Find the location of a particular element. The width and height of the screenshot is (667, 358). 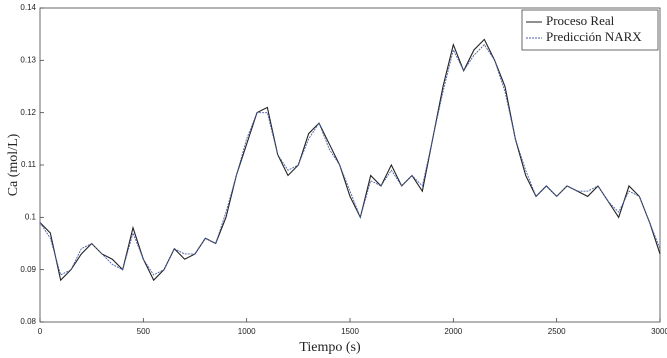

y-axis-label: Ca (mol/L) is located at coordinates (13, 164).